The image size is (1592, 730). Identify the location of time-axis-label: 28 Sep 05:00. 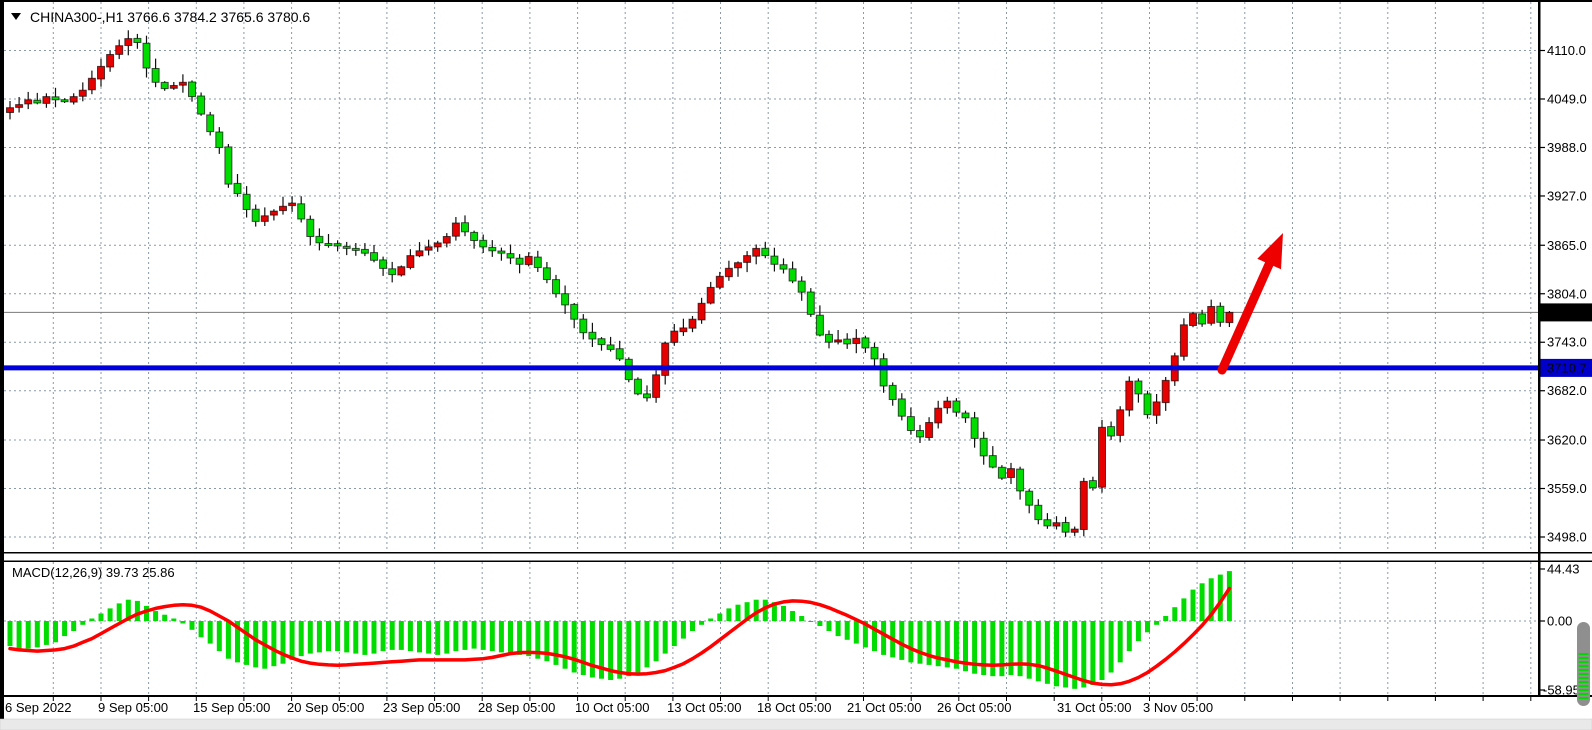
(516, 707).